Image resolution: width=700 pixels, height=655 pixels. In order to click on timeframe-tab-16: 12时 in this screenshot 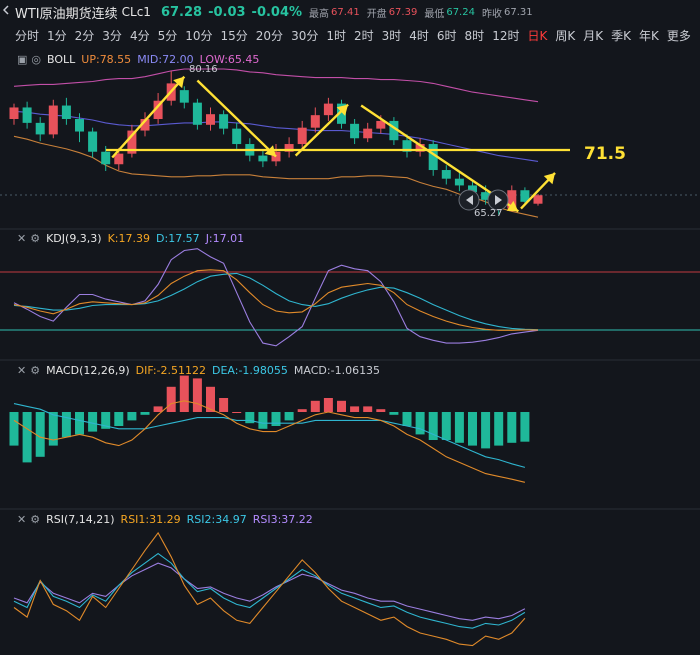, I will do `click(506, 35)`.